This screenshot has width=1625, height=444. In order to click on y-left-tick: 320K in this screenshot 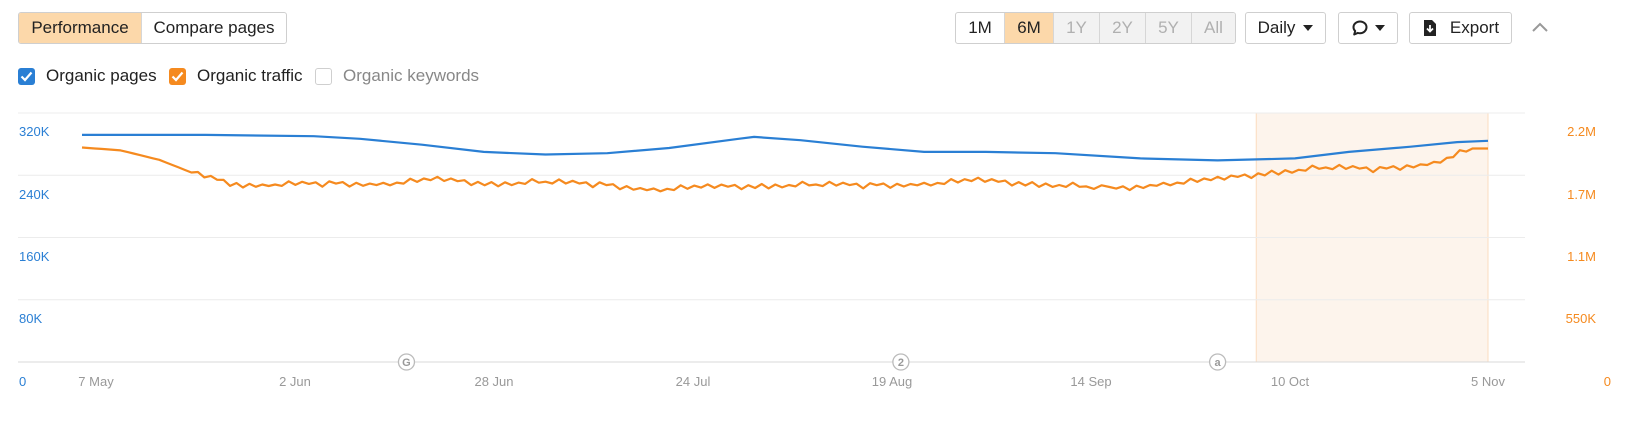, I will do `click(34, 131)`.